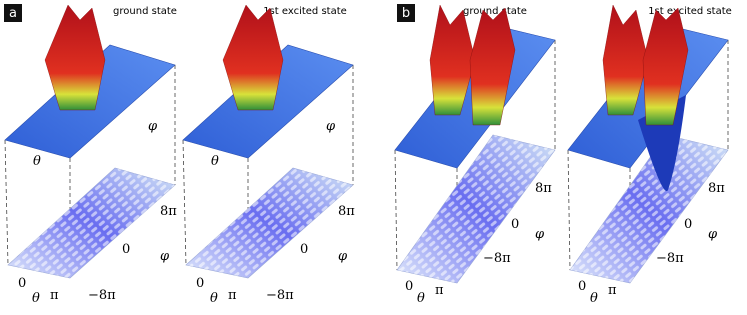 Image resolution: width=747 pixels, height=315 pixels. I want to click on panel-label: a, so click(13, 13).